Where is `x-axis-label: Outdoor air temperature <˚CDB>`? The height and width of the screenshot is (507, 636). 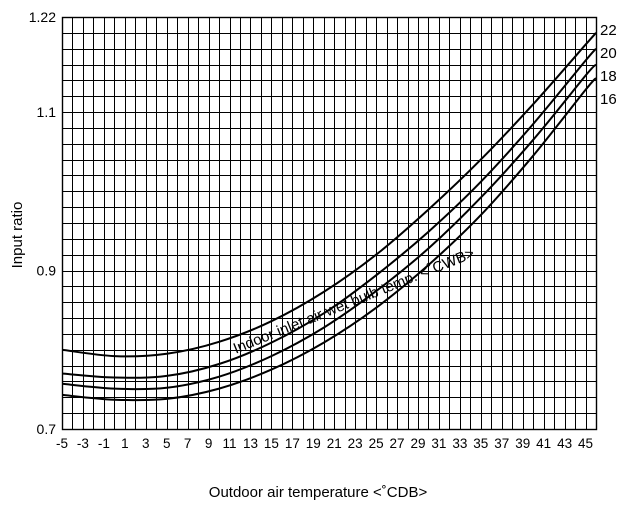
x-axis-label: Outdoor air temperature <˚CDB> is located at coordinates (318, 492).